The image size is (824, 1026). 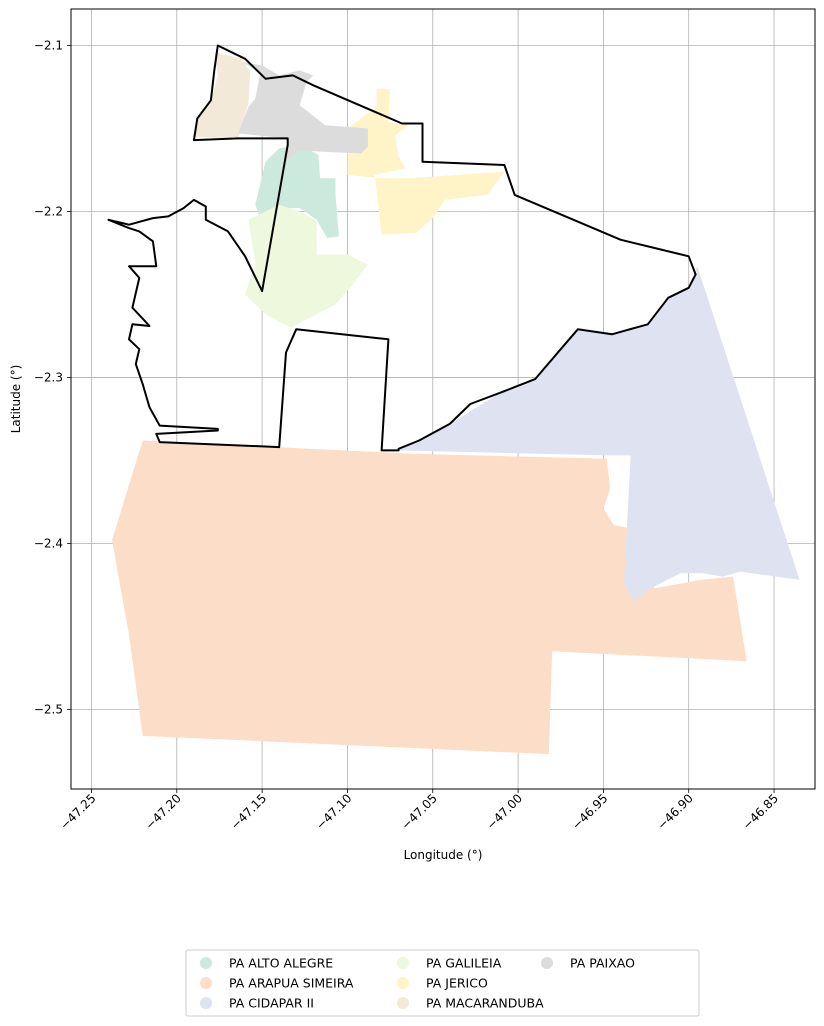 What do you see at coordinates (760, 811) in the screenshot?
I see `x-tick-label: −46.85` at bounding box center [760, 811].